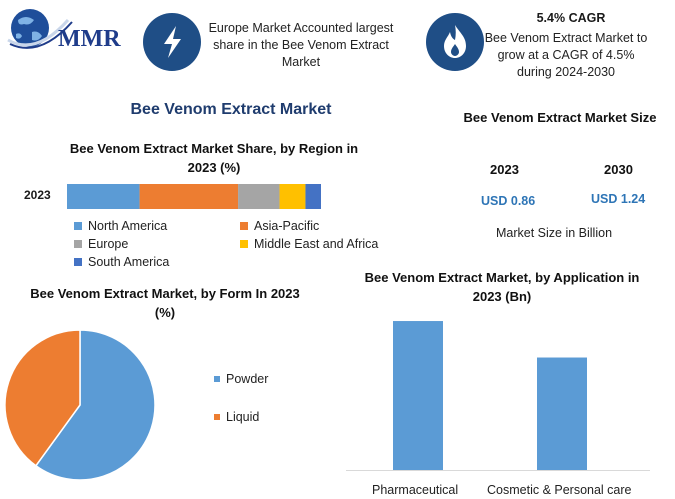 Image resolution: width=675 pixels, height=499 pixels. Describe the element at coordinates (287, 226) in the screenshot. I see `legend-label: Asia-Pacific` at that location.